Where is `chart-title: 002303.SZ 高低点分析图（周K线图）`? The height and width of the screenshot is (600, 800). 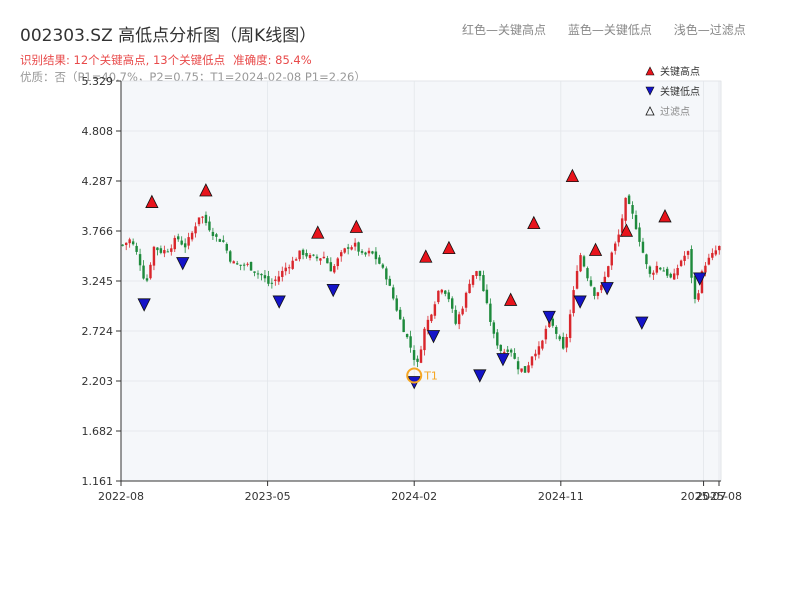 chart-title: 002303.SZ 高低点分析图（周K线图） is located at coordinates (168, 36).